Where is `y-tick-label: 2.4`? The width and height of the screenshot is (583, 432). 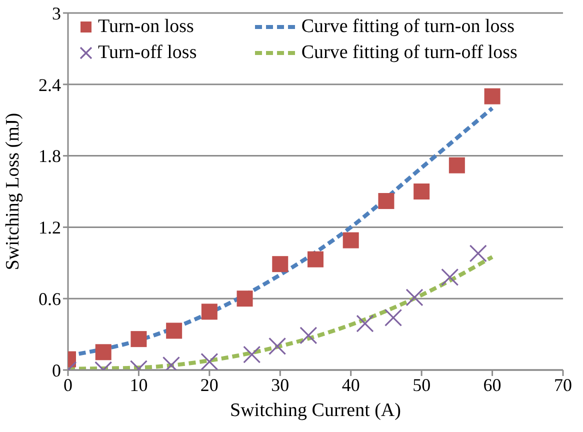
y-tick-label: 2.4 is located at coordinates (49, 84).